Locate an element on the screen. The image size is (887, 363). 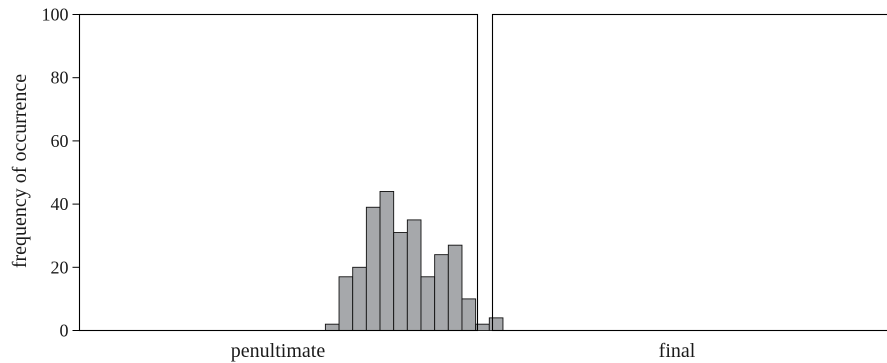
y-tick-label: 0 is located at coordinates (64, 331).